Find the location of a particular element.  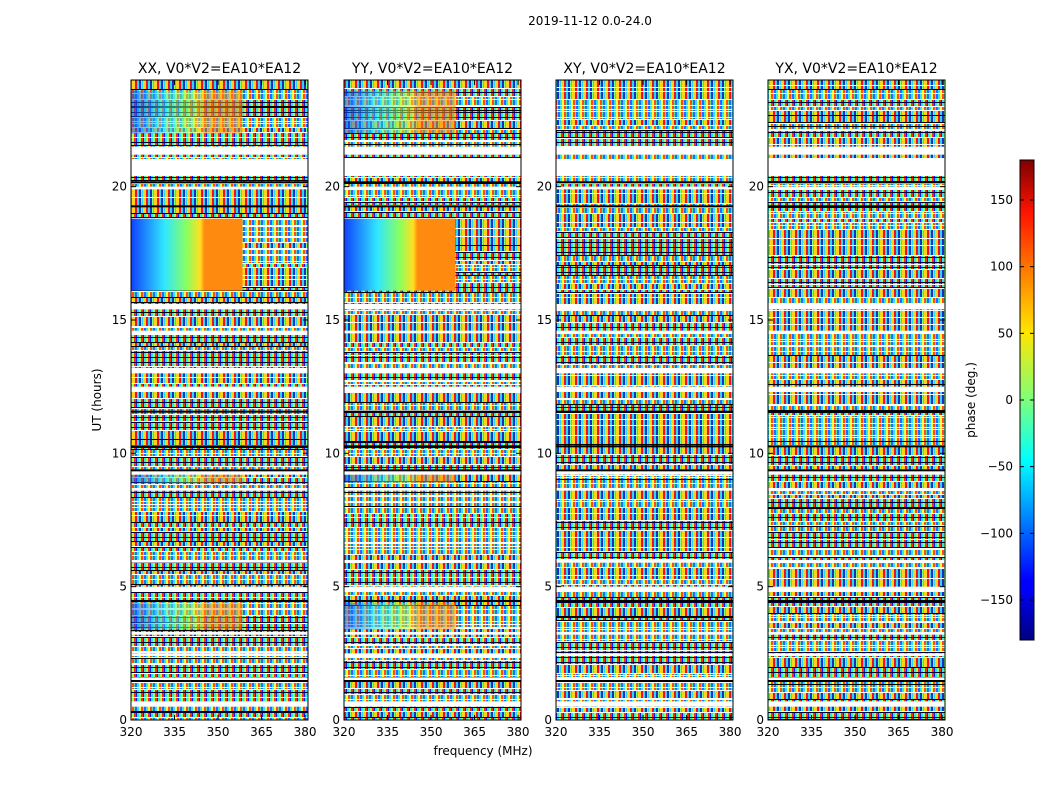

x-tick-label: 365 is located at coordinates (898, 732).